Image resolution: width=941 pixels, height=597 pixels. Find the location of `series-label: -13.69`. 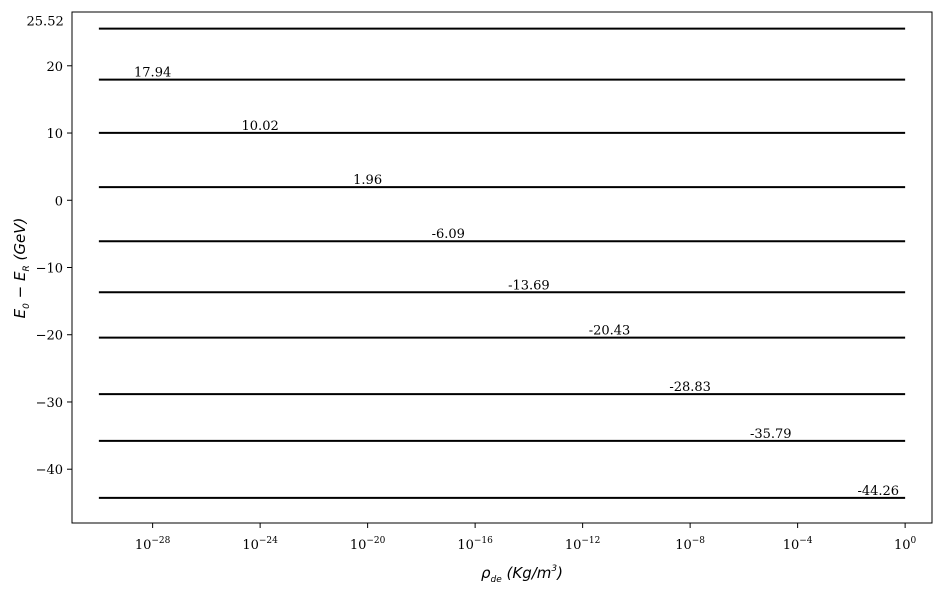

series-label: -13.69 is located at coordinates (529, 285).